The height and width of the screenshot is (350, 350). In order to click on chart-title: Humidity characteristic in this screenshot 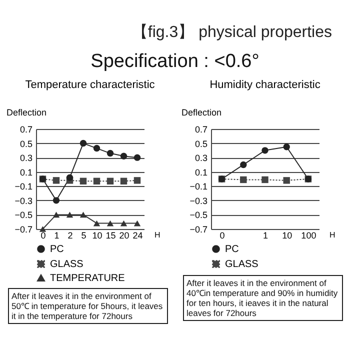, I will do `click(264, 85)`.